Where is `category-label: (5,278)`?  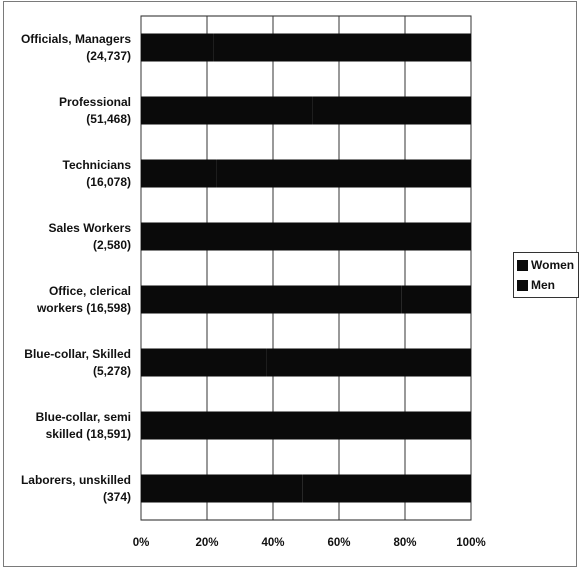
category-label: (5,278) is located at coordinates (112, 371).